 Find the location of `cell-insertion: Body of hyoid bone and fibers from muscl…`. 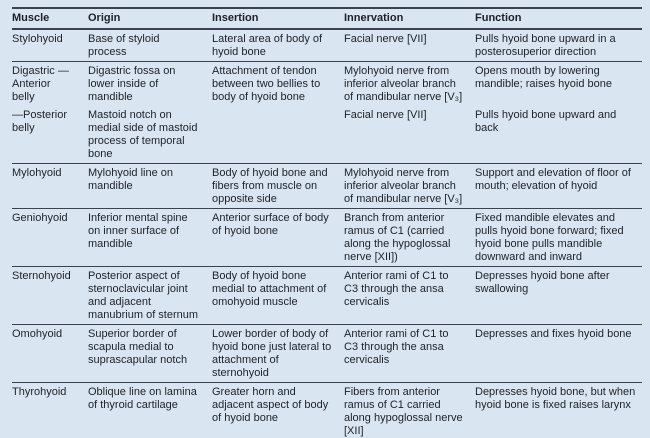

cell-insertion: Body of hyoid bone and fibers from muscl… is located at coordinates (278, 186).